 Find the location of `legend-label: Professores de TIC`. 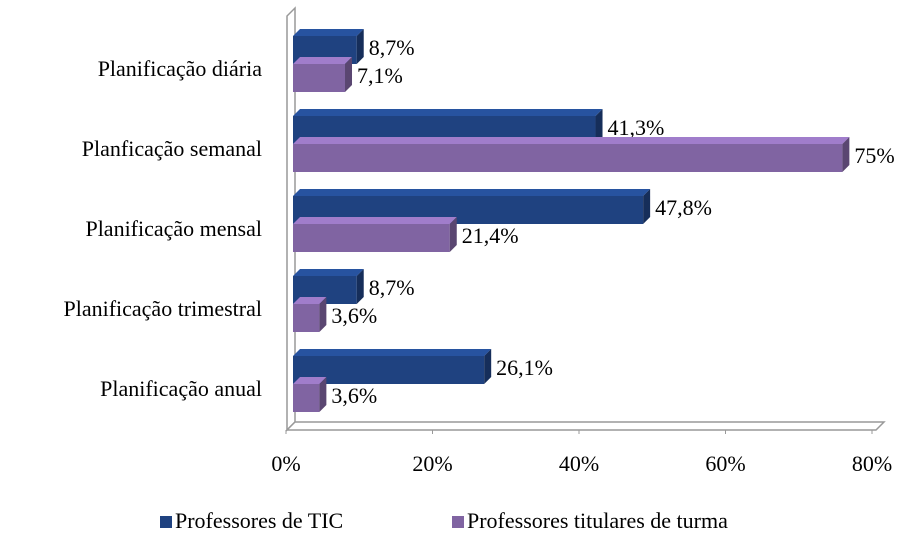

legend-label: Professores de TIC is located at coordinates (259, 520).